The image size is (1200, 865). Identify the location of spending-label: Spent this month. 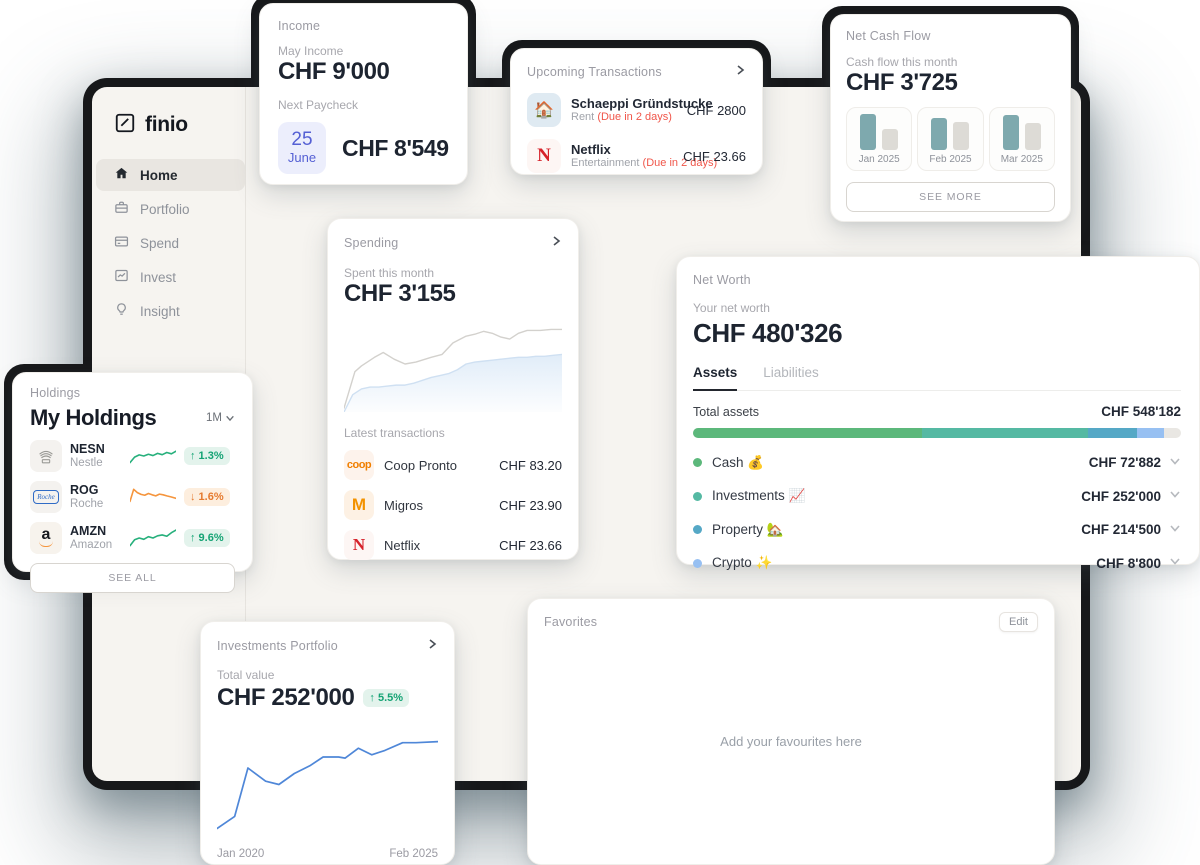
(389, 273).